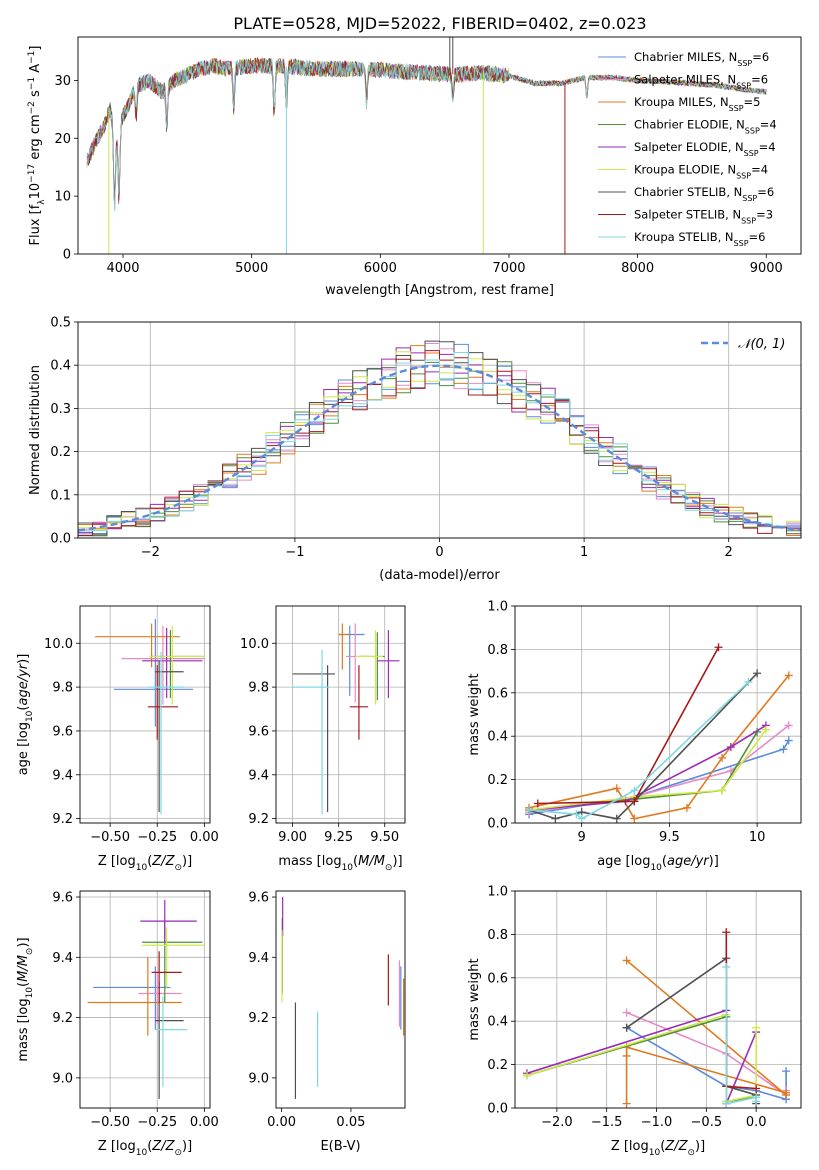 This screenshot has width=819, height=1170. What do you see at coordinates (35, 95) in the screenshot?
I see `axis-label-part: s` at bounding box center [35, 95].